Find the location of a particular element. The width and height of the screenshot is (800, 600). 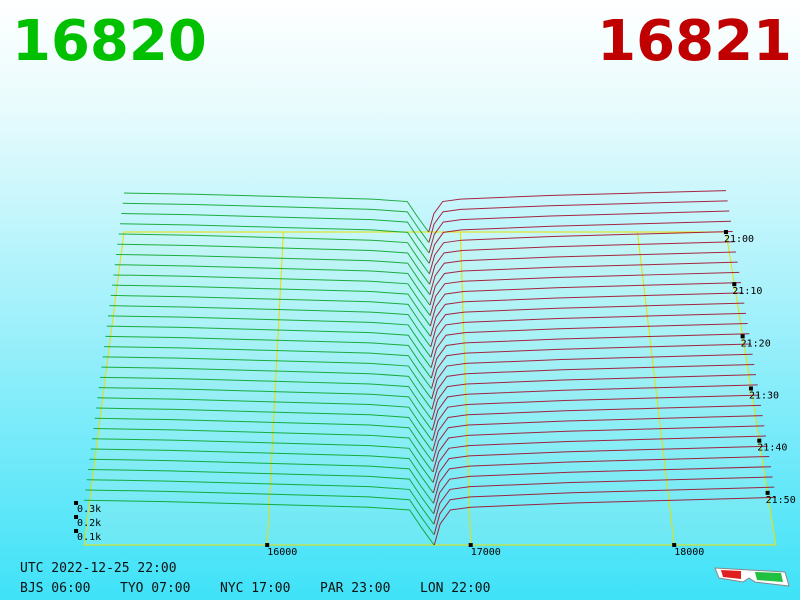

depth-tick-label: 0.2k is located at coordinates (89, 523).